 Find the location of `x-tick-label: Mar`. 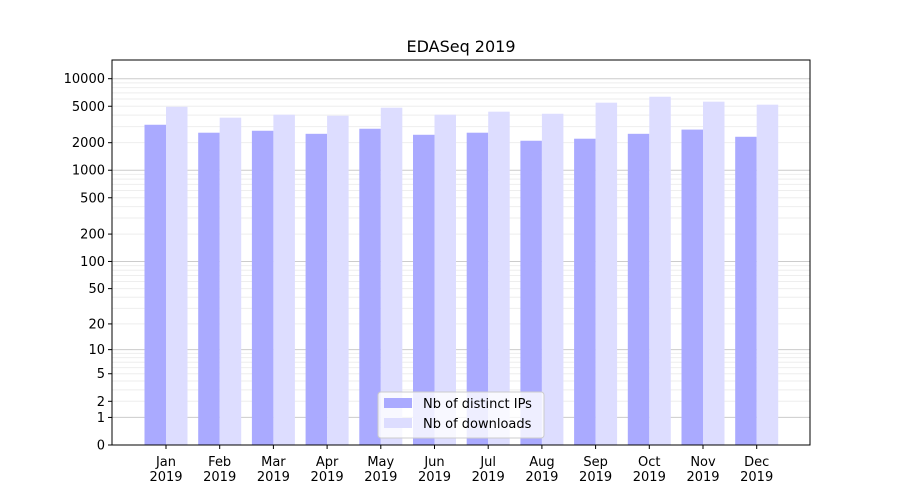

x-tick-label: Mar is located at coordinates (273, 462).